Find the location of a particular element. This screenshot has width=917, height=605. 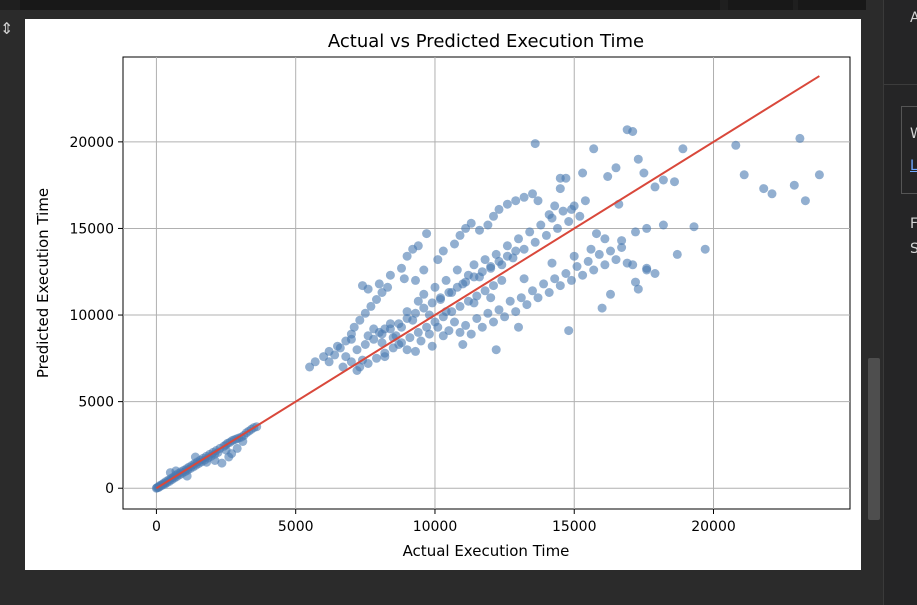

y-tick-label: 20000 is located at coordinates (91, 143).